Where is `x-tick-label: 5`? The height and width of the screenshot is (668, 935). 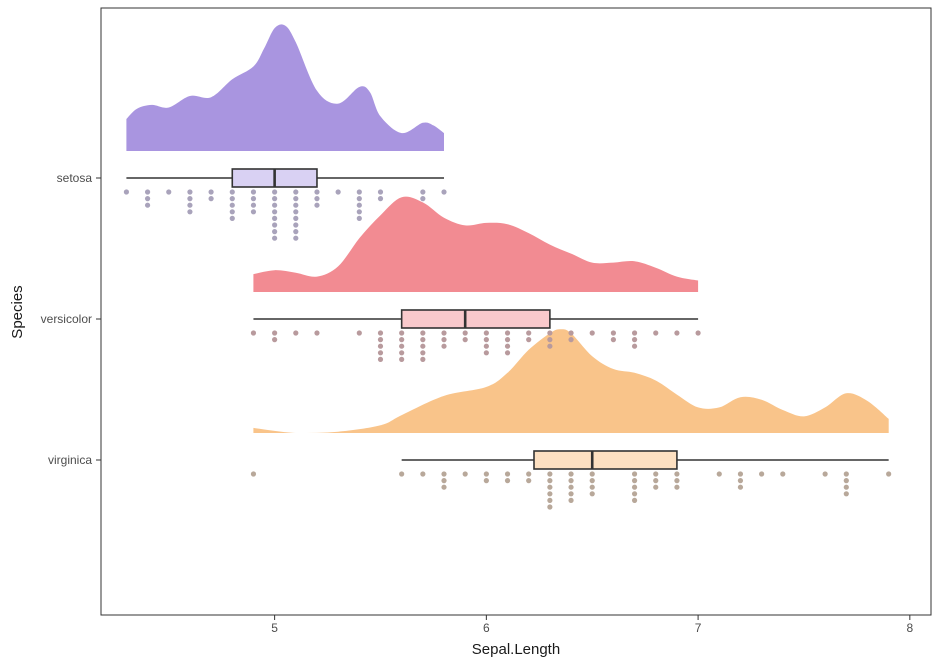 x-tick-label: 5 is located at coordinates (274, 628).